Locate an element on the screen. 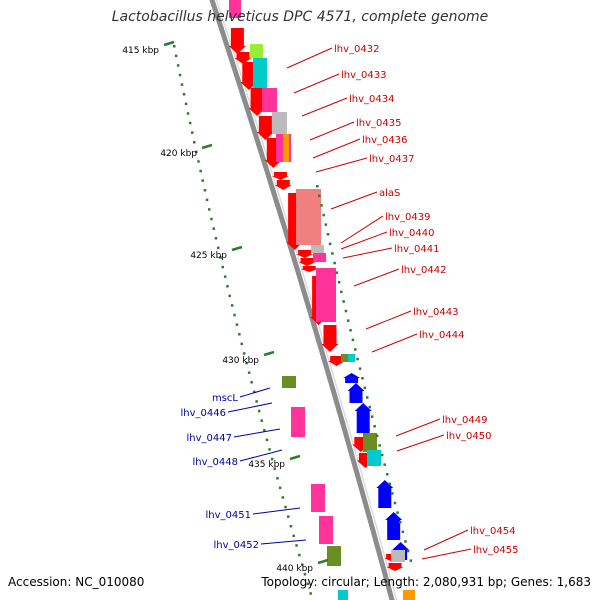 This screenshot has height=600, width=600. reverse-gene-label: lhv_0451 is located at coordinates (228, 515).